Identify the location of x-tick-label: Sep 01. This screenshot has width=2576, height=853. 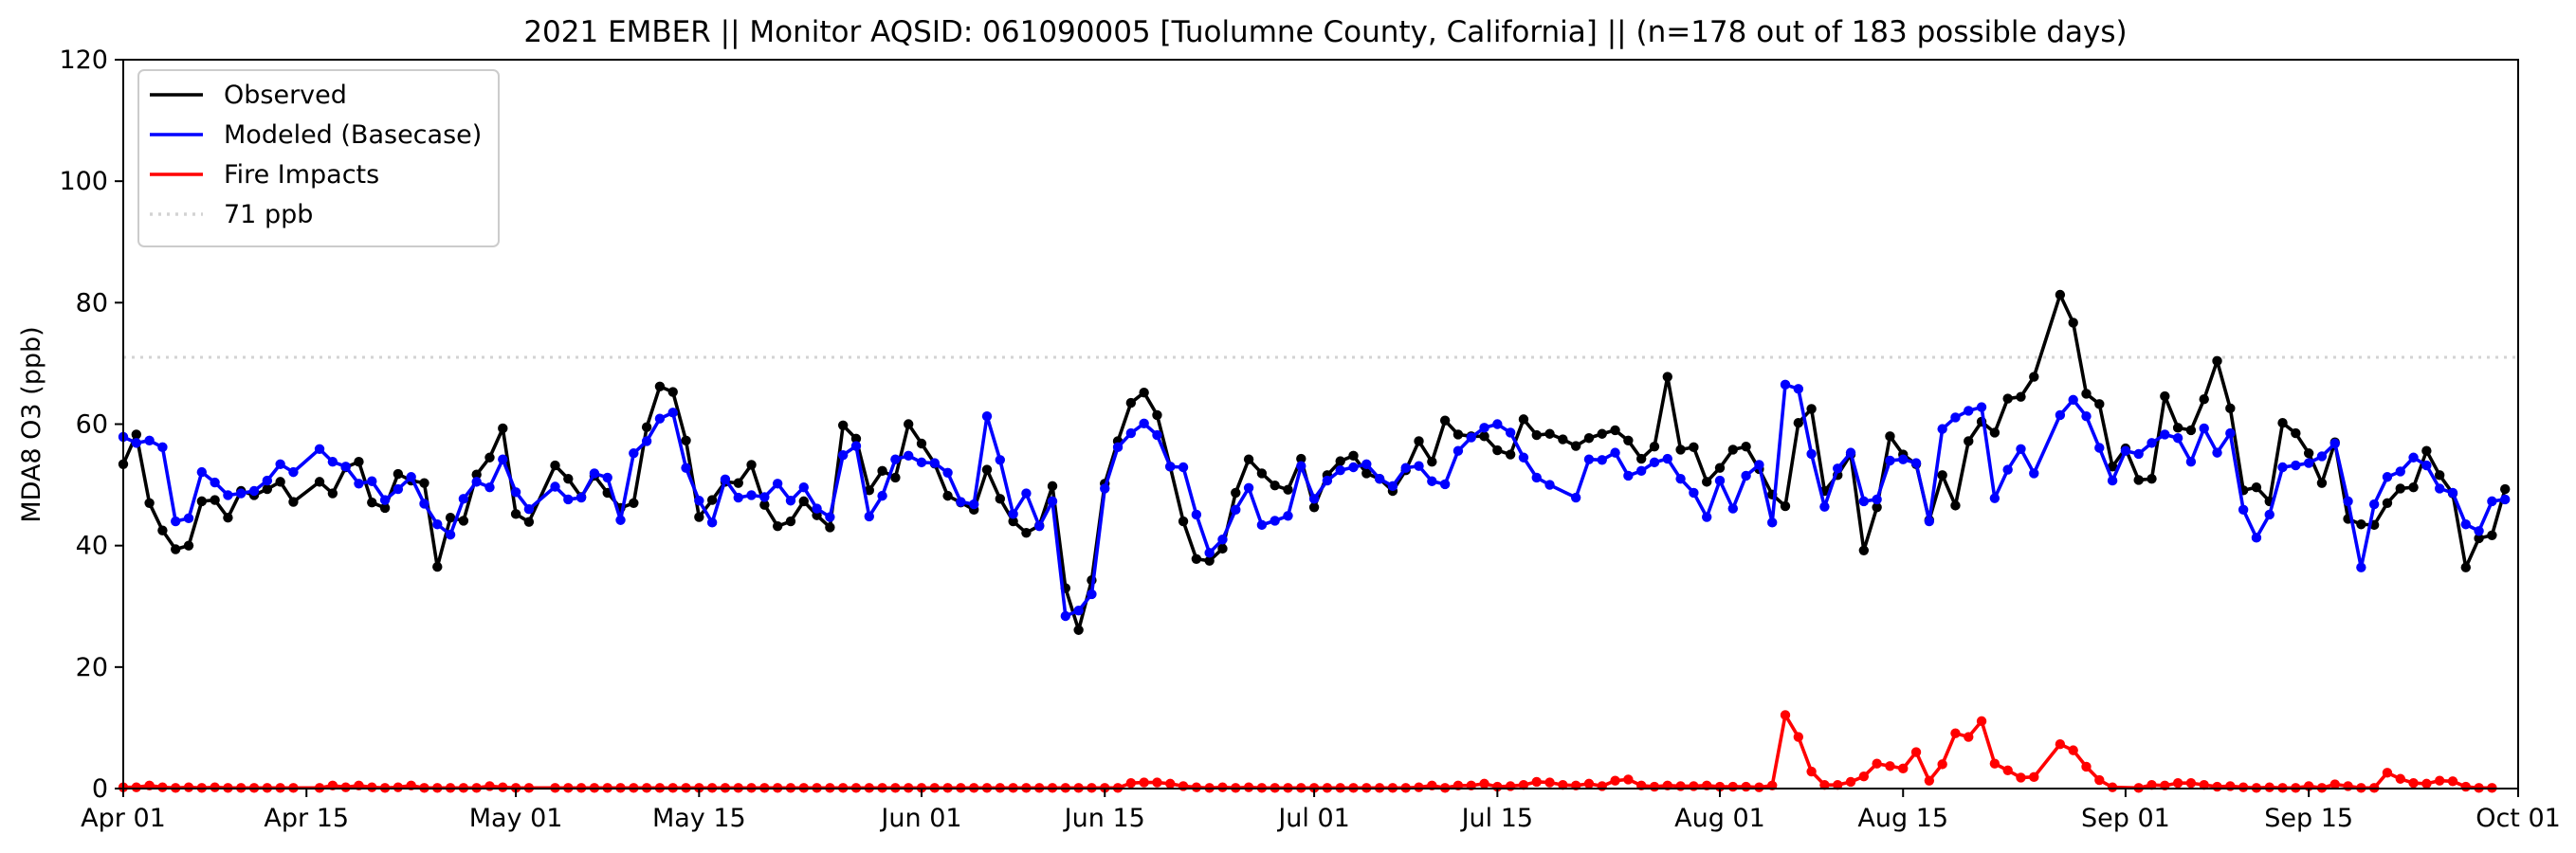
(2125, 818).